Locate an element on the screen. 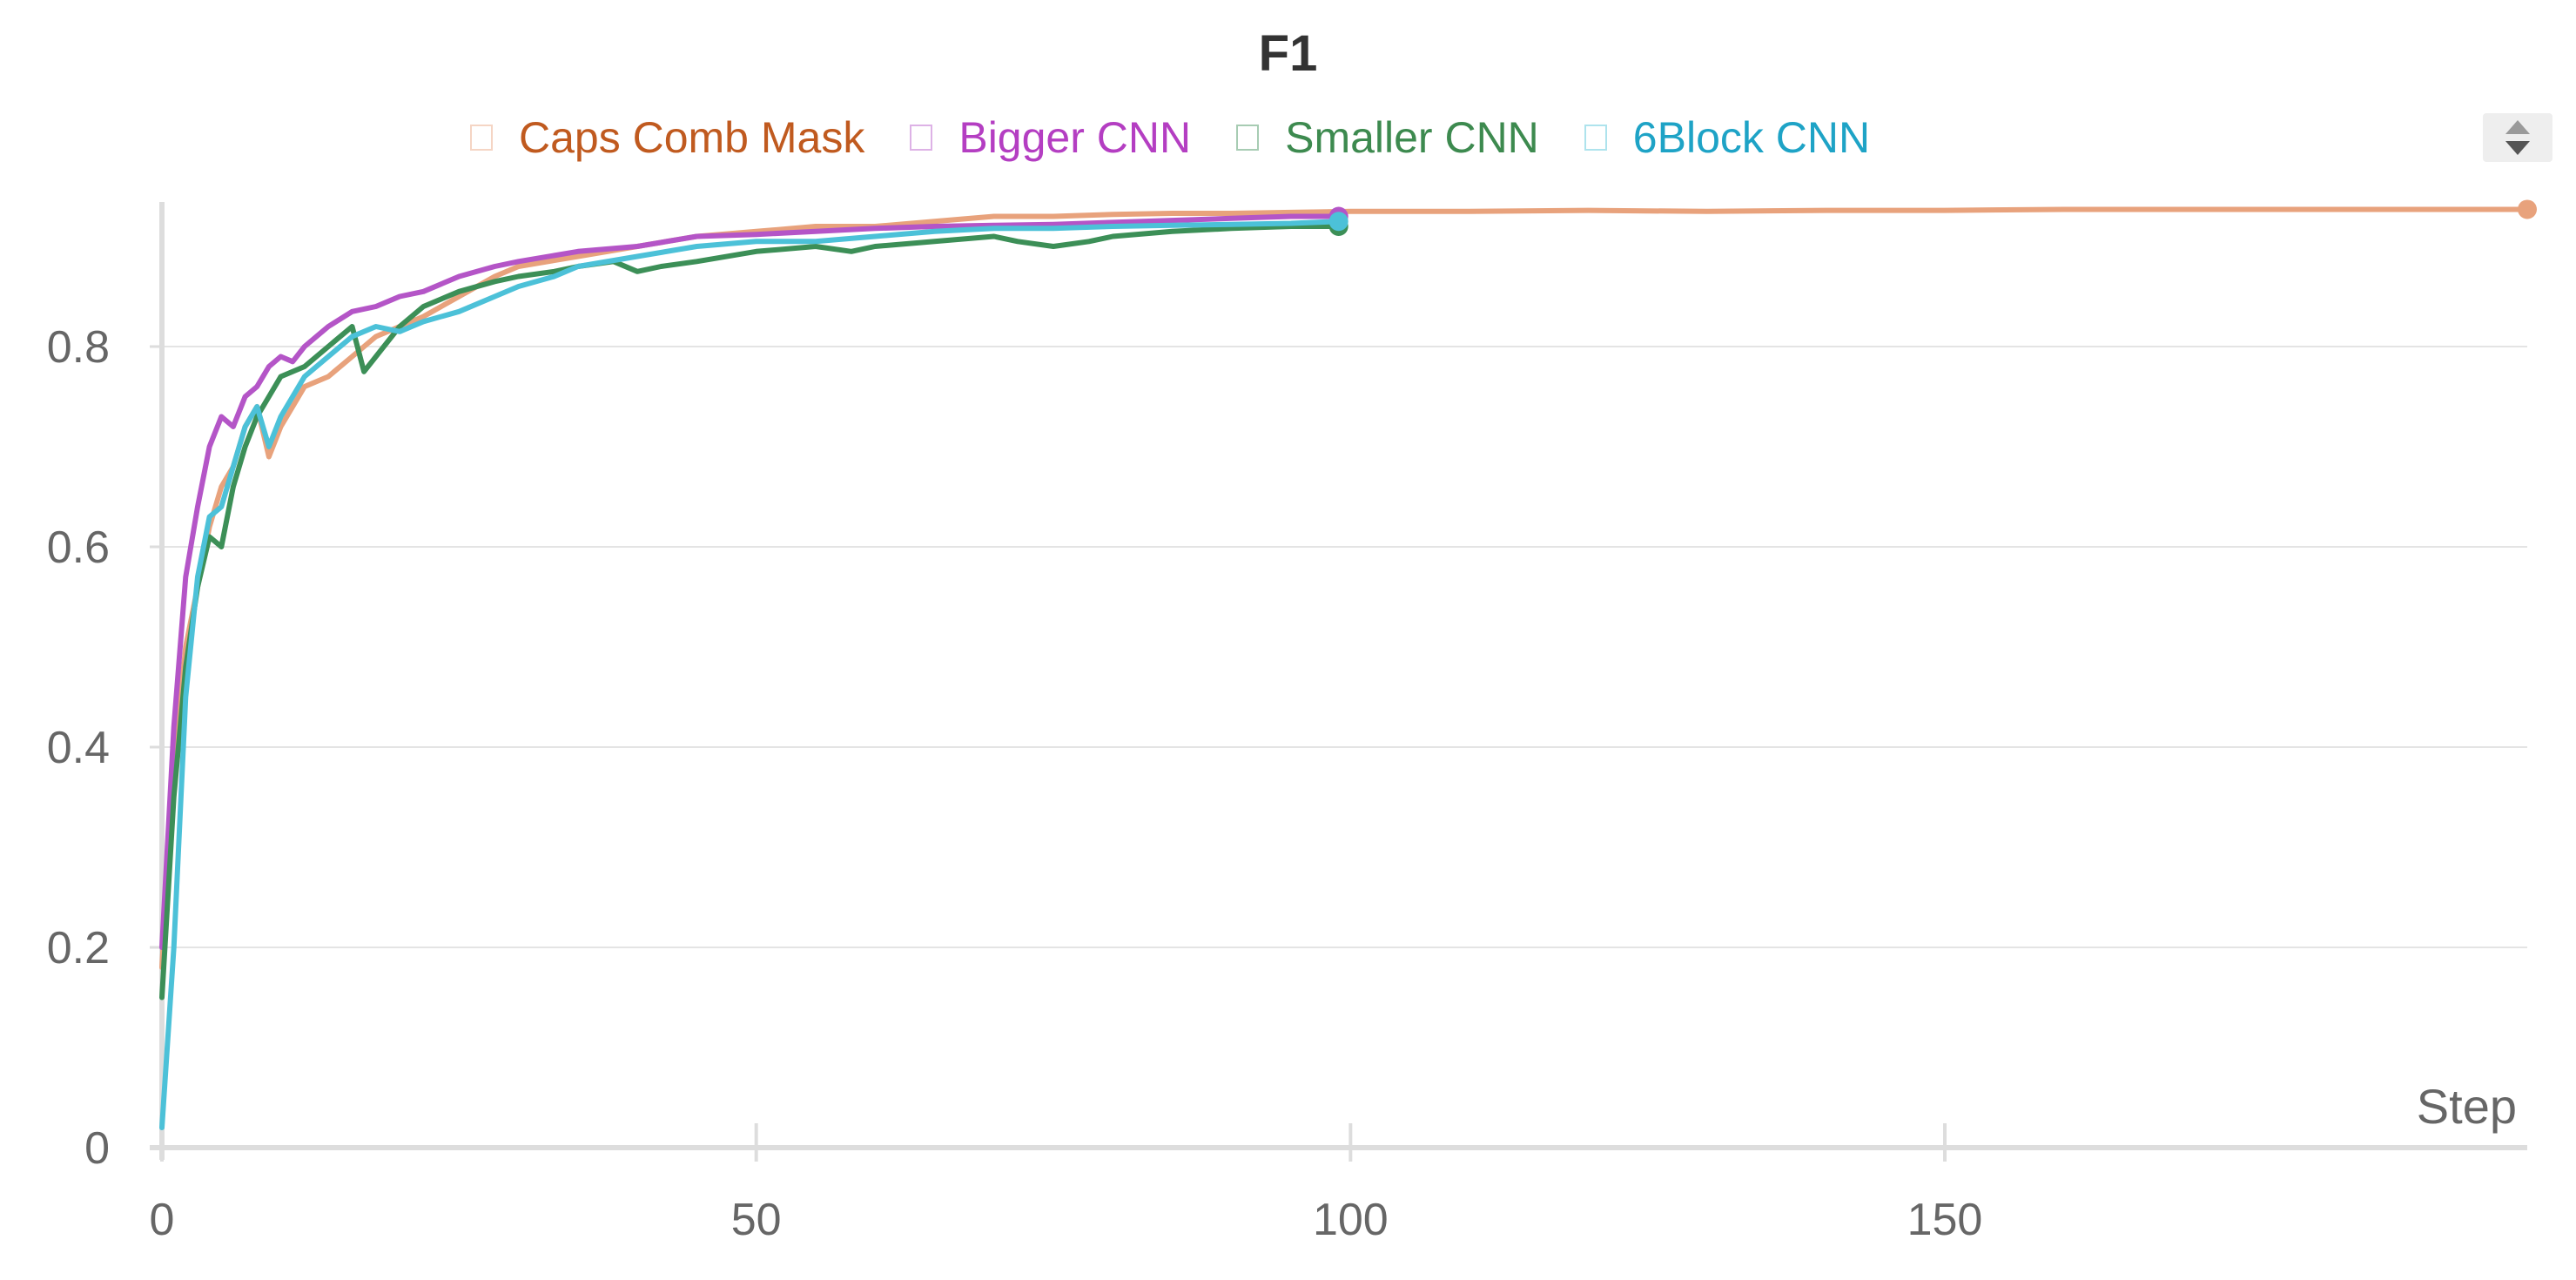 The width and height of the screenshot is (2576, 1280). legend-item-2: Smaller CNN is located at coordinates (1387, 137).